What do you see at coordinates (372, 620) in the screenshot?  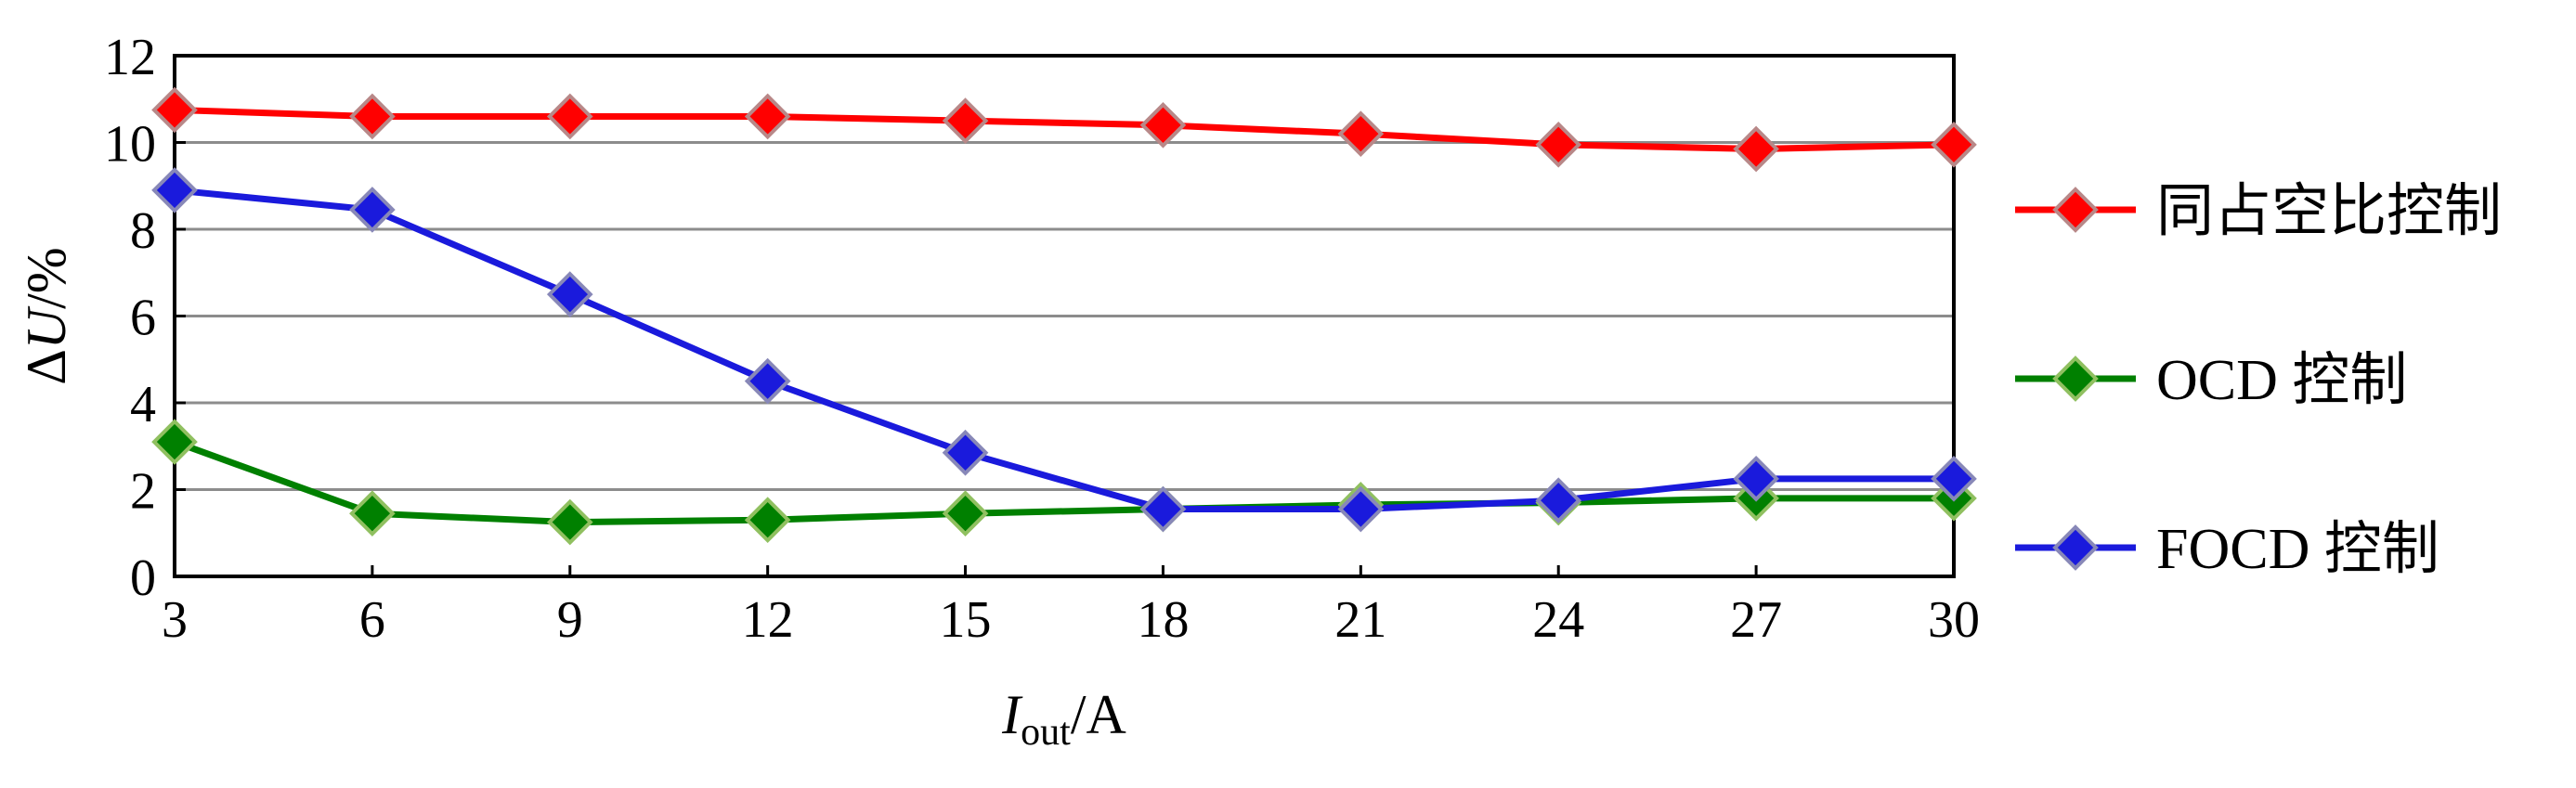 I see `x-tick-label: 6` at bounding box center [372, 620].